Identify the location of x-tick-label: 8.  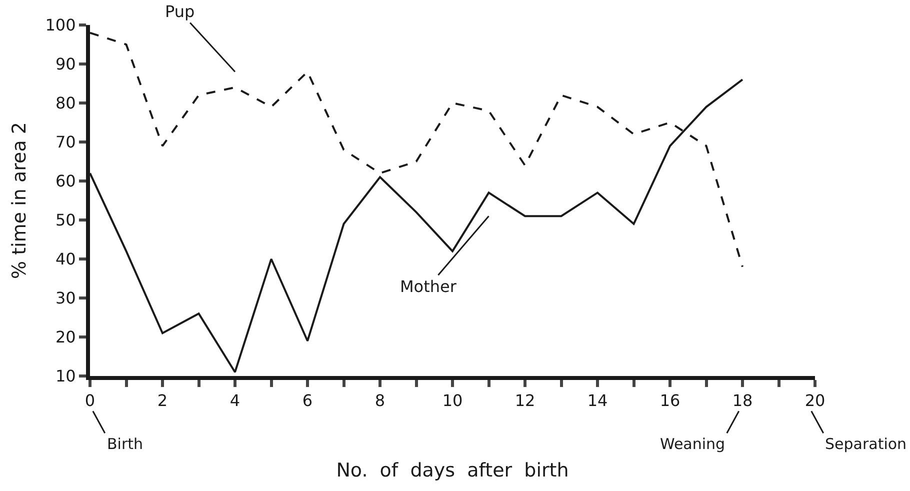
(380, 400).